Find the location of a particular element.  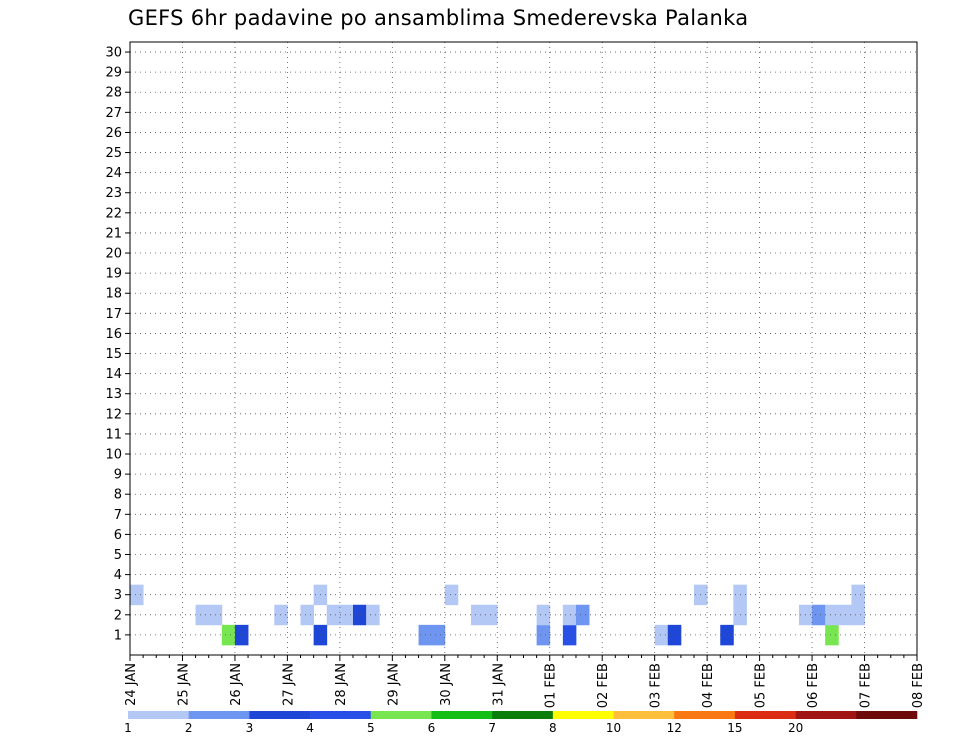

y-tick-label: 5 is located at coordinates (118, 555).